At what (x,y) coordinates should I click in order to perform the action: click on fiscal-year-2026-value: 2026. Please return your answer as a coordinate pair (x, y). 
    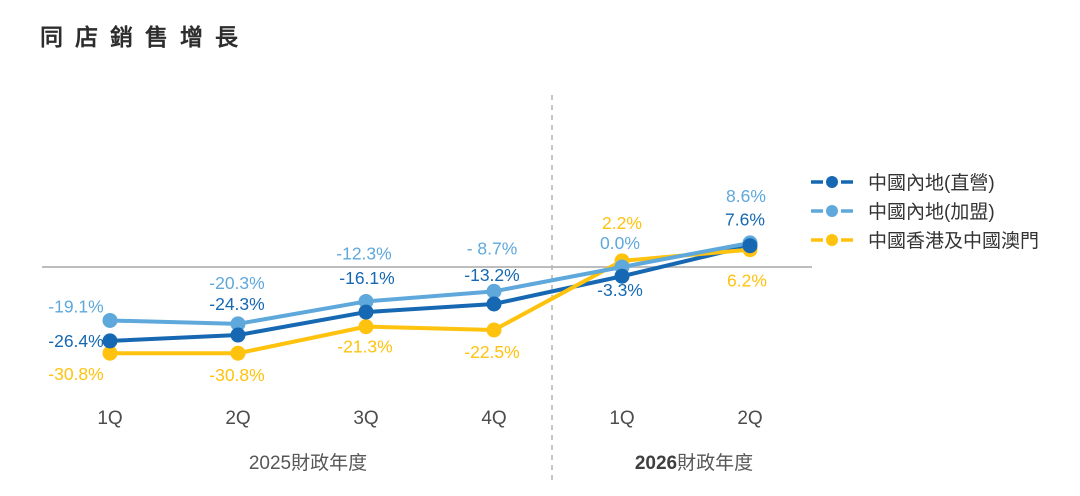
    Looking at the image, I should click on (656, 463).